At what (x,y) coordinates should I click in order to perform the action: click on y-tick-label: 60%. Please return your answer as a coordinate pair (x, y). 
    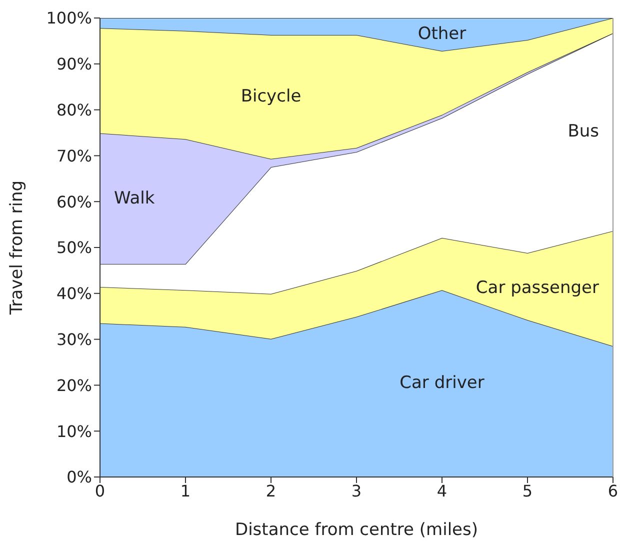
    Looking at the image, I should click on (74, 202).